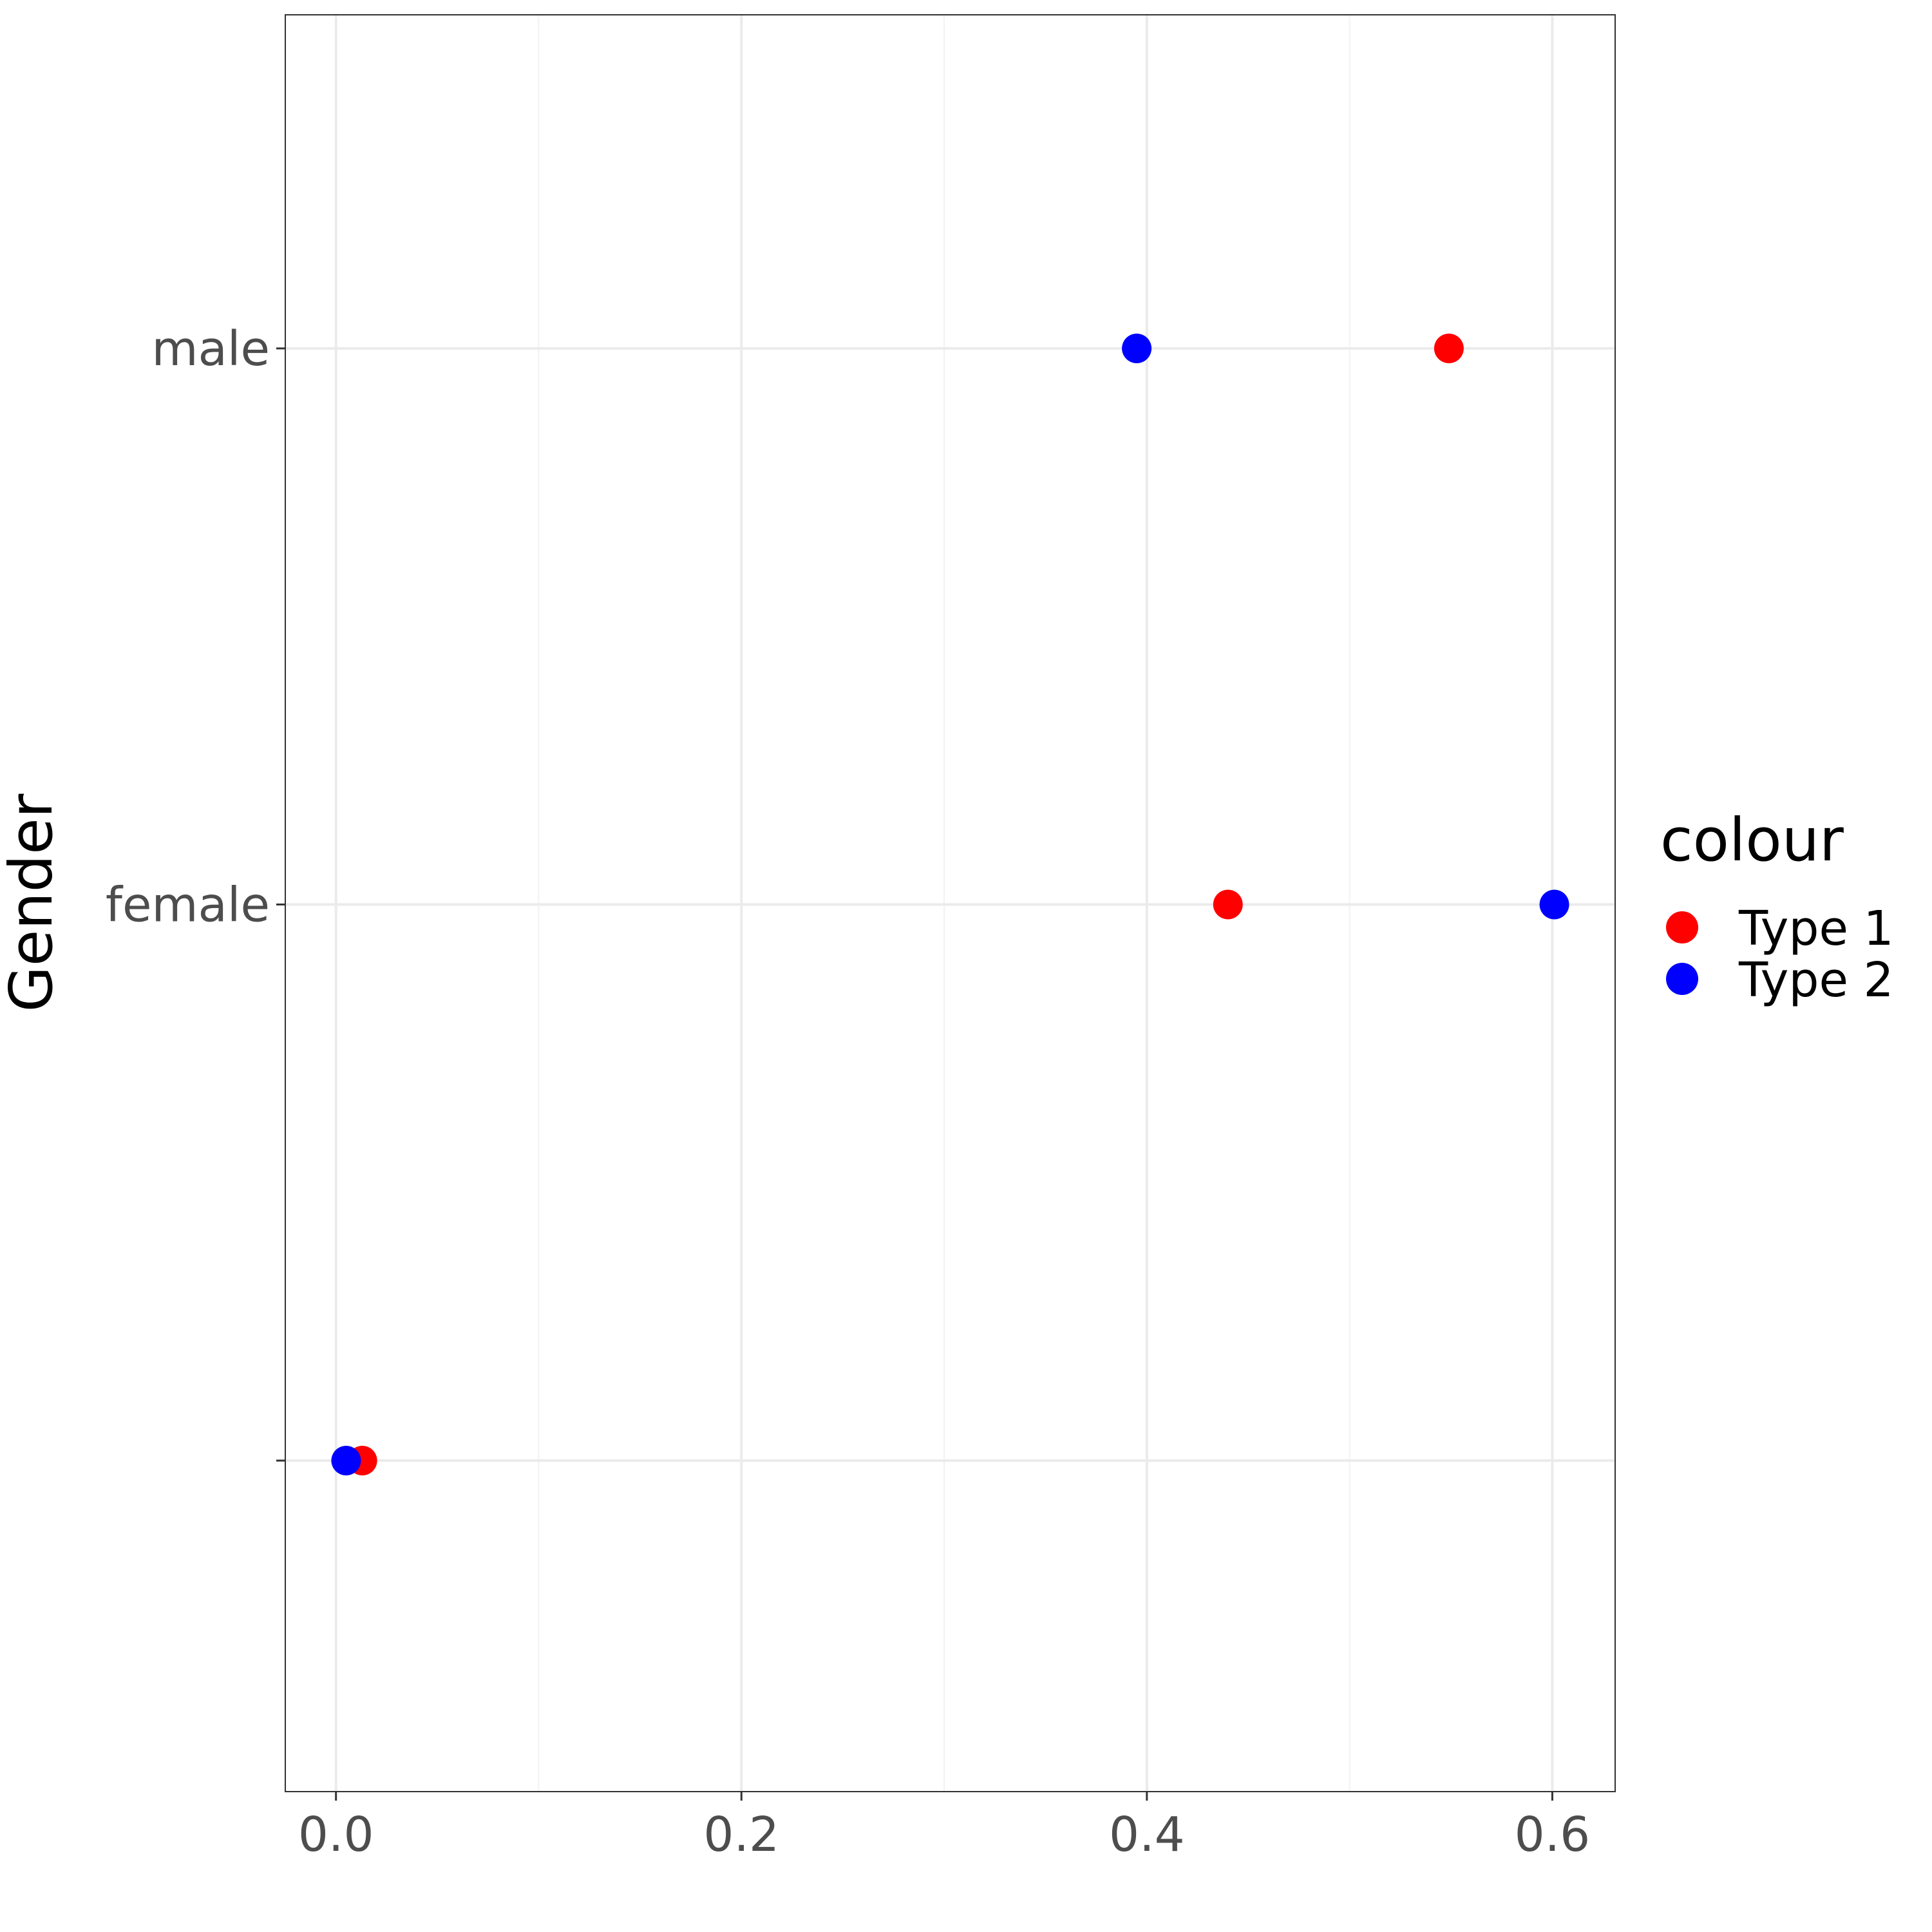 The width and height of the screenshot is (1932, 1932). I want to click on x-tick-label: 0.6, so click(1553, 1834).